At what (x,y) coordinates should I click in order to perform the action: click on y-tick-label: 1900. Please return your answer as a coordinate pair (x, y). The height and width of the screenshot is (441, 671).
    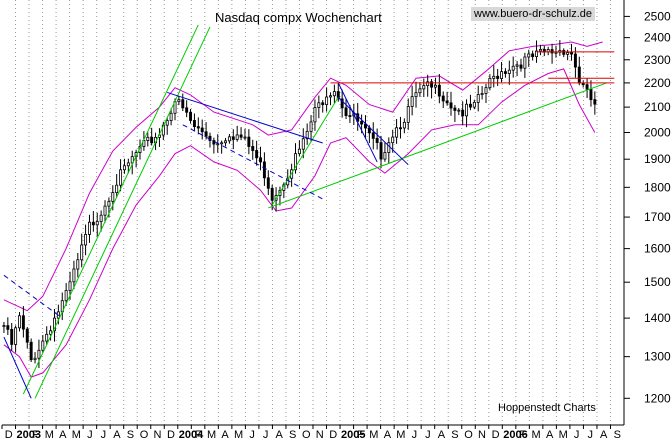
    Looking at the image, I should click on (657, 159).